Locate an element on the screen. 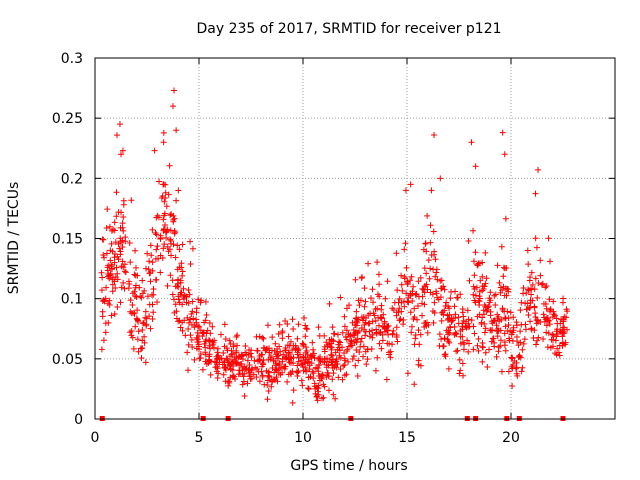 This screenshot has height=480, width=640. x-tick-label: 10 is located at coordinates (303, 438).